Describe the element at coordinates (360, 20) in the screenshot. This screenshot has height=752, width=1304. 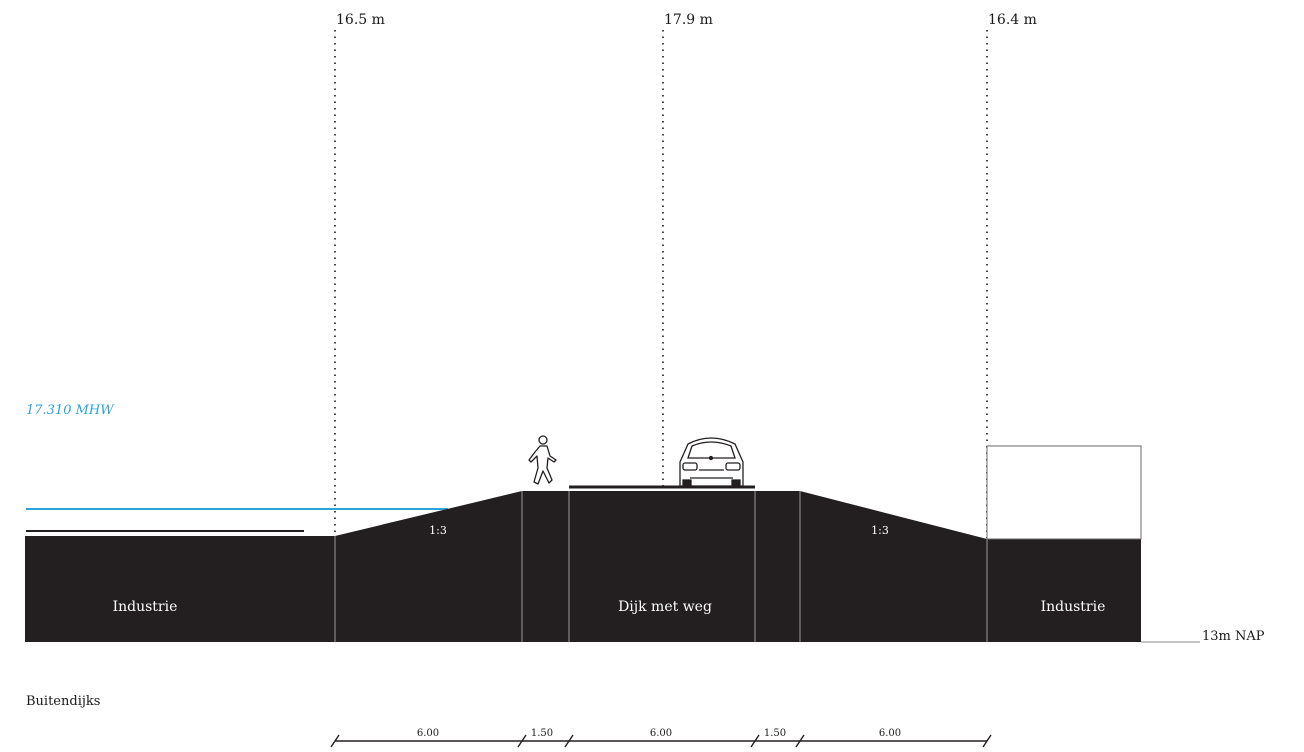
I see `level-label-left: 16.5 m` at that location.